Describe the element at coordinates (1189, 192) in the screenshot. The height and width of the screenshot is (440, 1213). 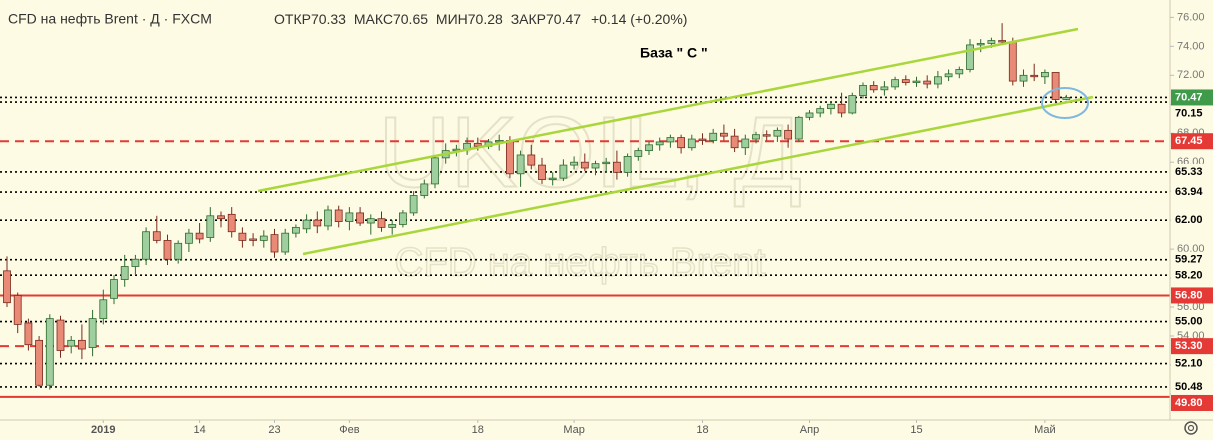
I see `level-label: 63.94` at that location.